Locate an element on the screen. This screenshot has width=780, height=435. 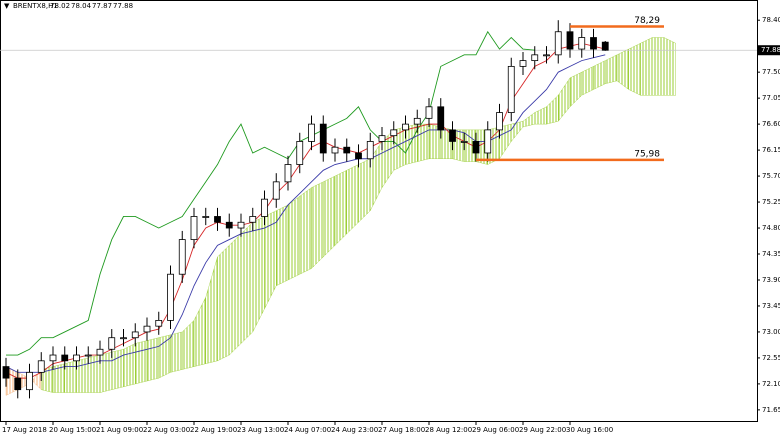
level-label: 78,29 is located at coordinates (647, 21).